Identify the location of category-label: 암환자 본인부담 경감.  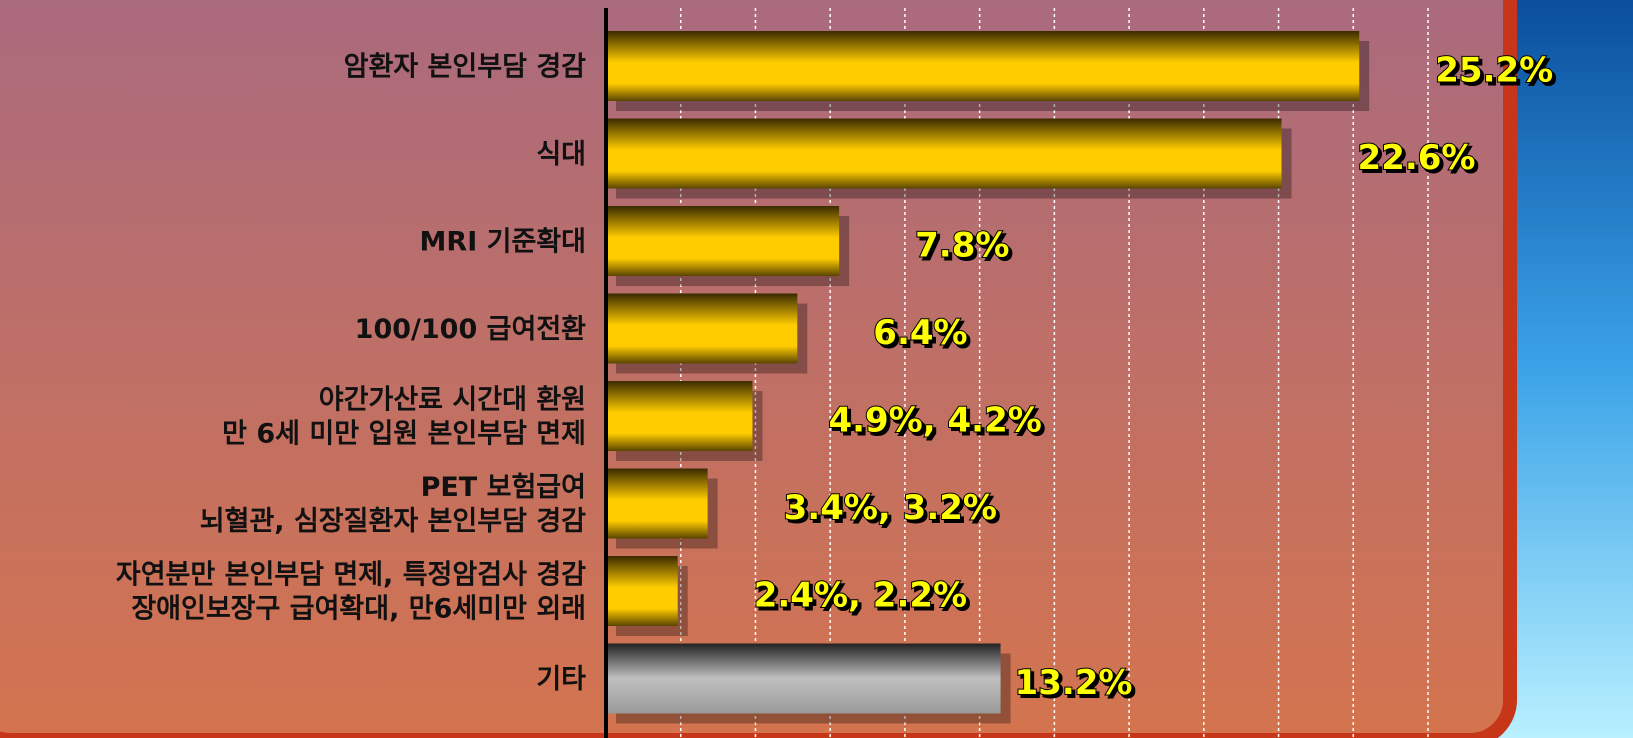
(465, 67).